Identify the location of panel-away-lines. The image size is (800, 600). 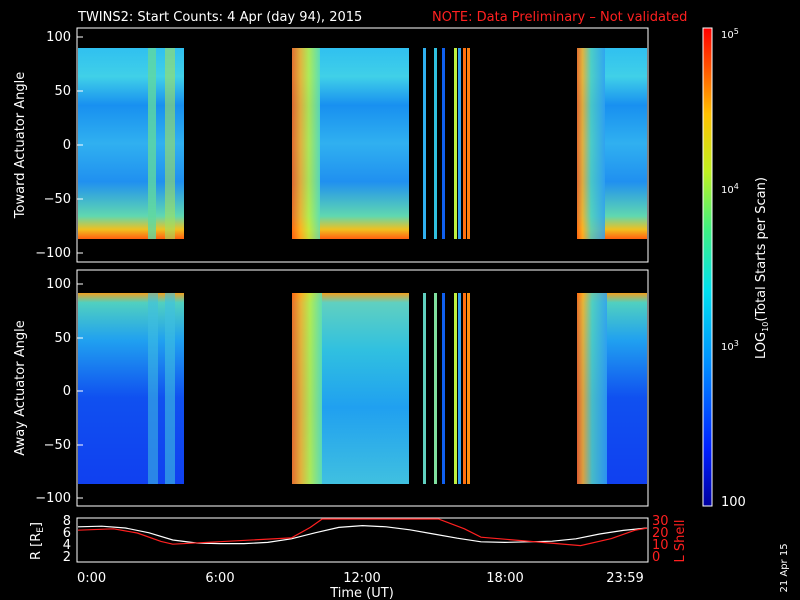
(446, 388).